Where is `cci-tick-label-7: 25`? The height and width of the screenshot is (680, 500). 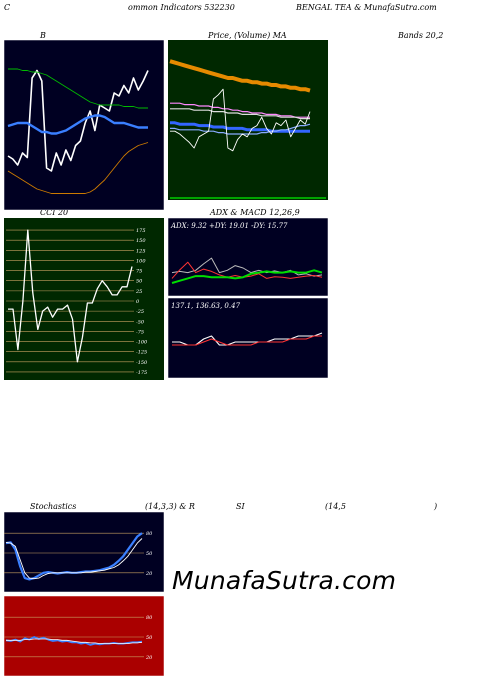 cci-tick-label-7: 25 is located at coordinates (138, 292).